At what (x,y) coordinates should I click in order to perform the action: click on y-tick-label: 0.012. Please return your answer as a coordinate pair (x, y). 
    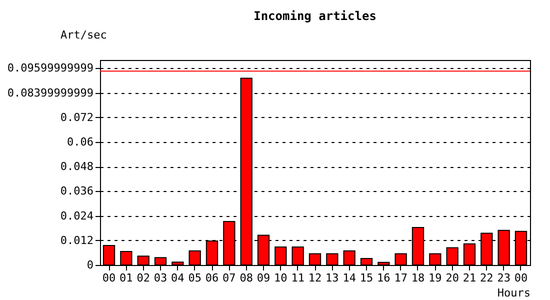
    Looking at the image, I should click on (77, 240).